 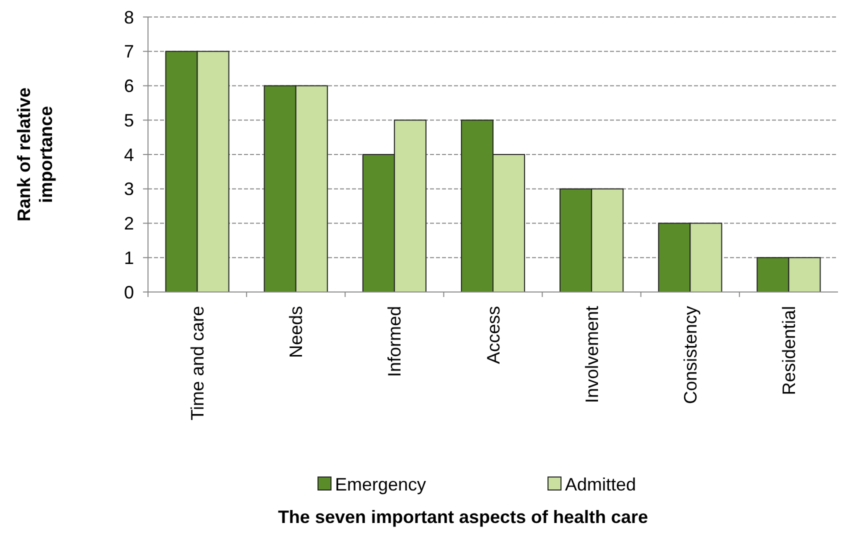 I want to click on y-tick-label: 4, so click(x=129, y=154).